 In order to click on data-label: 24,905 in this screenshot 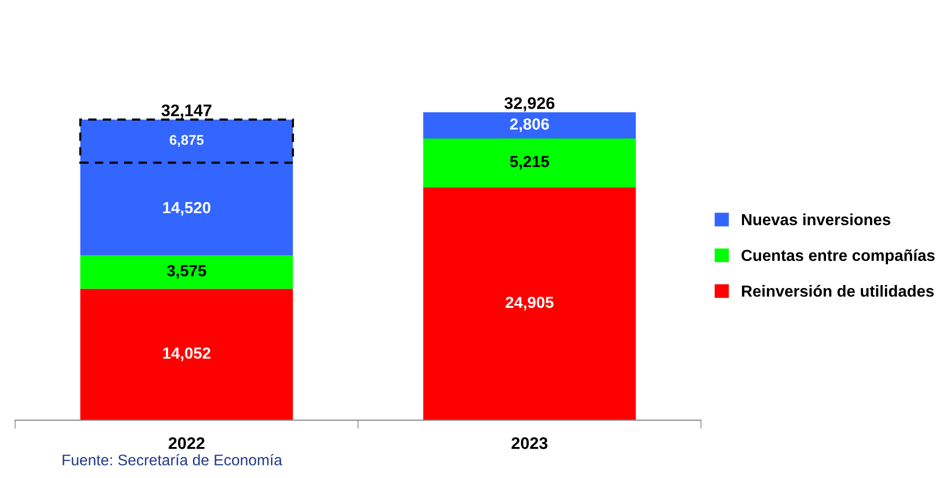, I will do `click(530, 303)`.